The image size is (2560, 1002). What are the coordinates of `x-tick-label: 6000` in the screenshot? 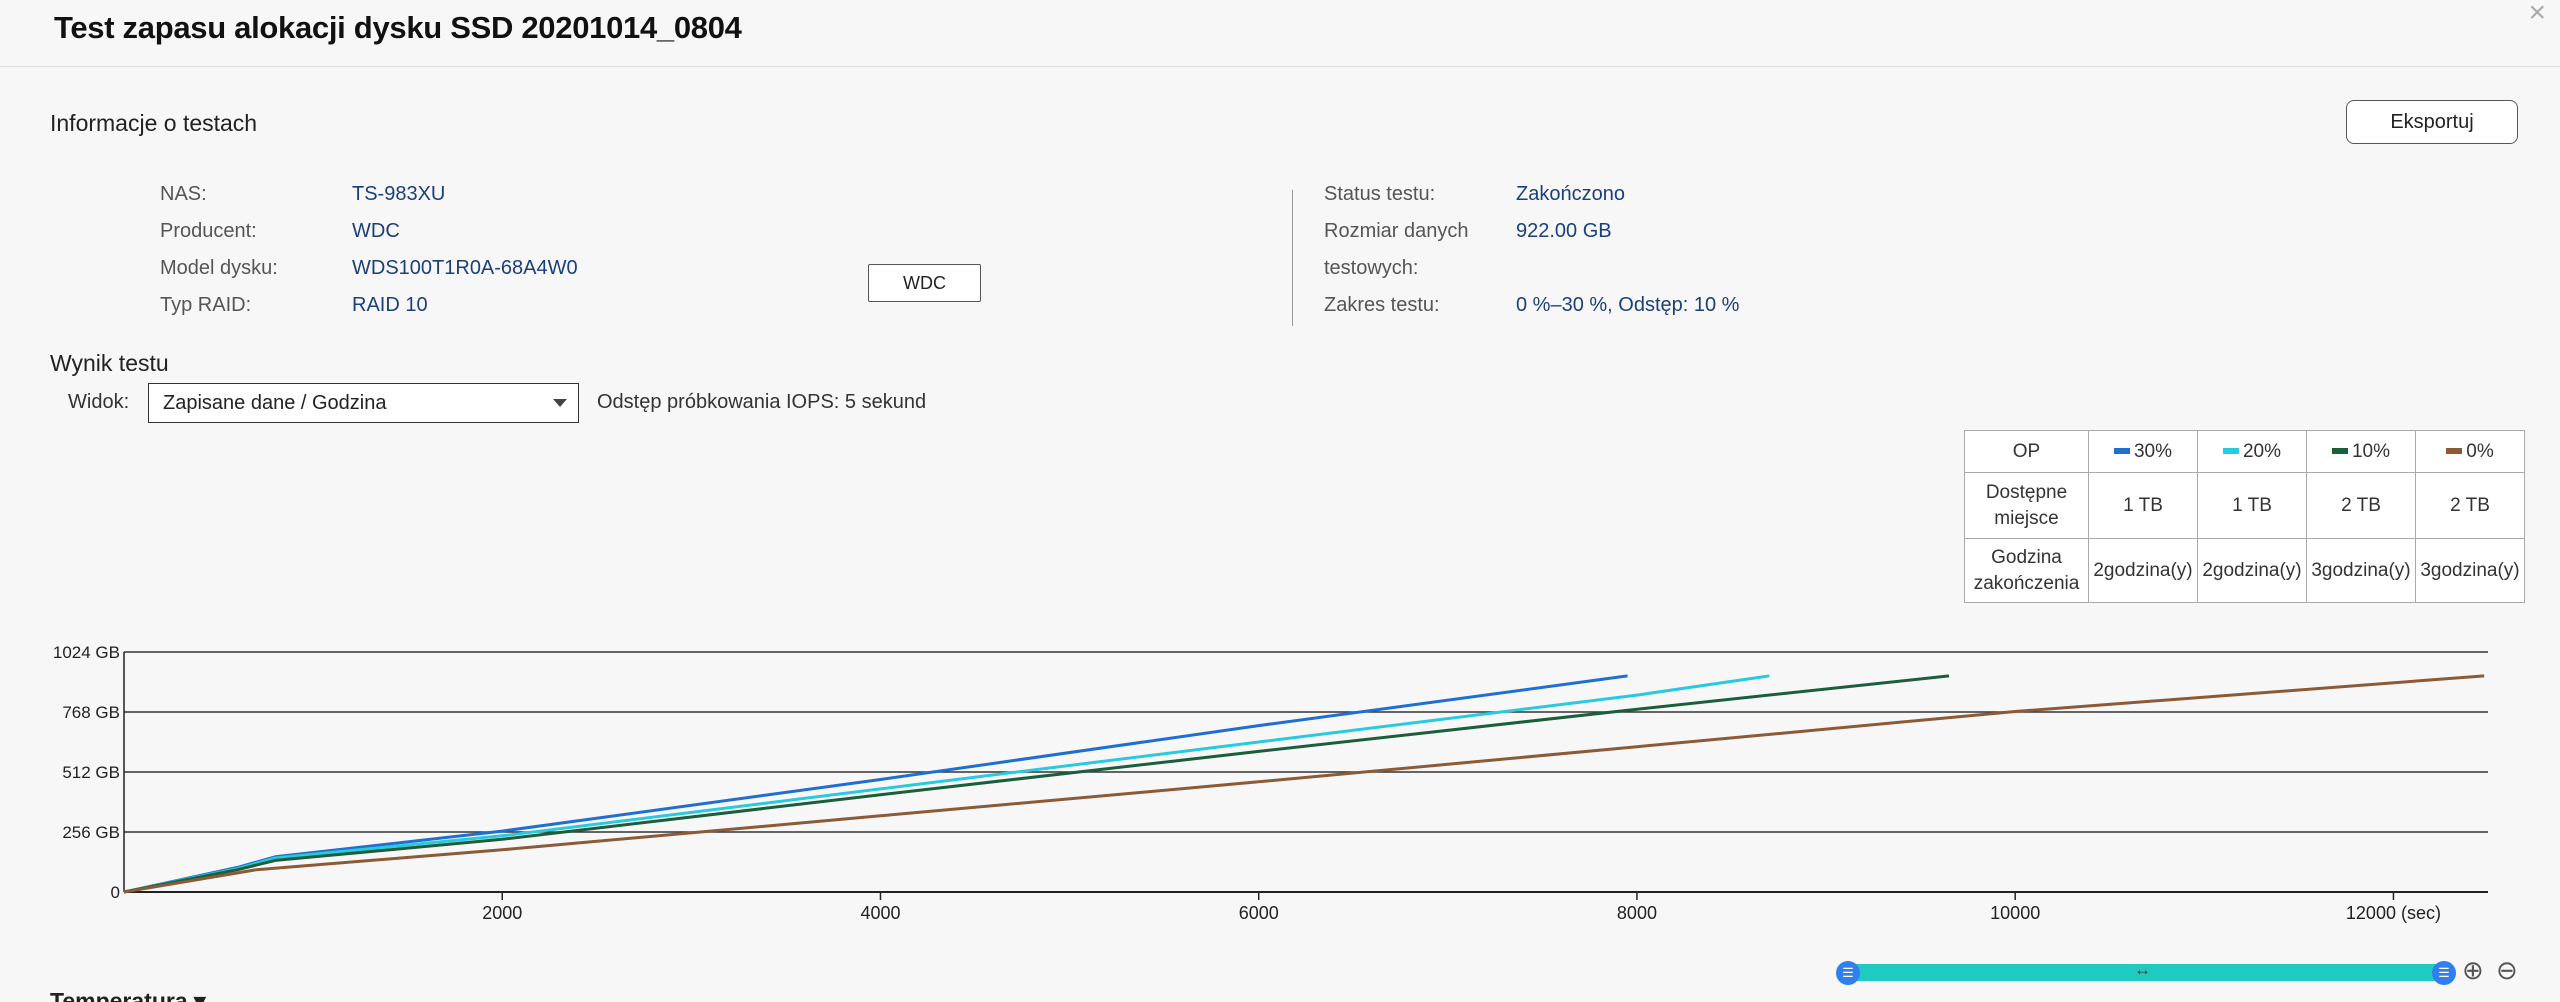 It's located at (1259, 913).